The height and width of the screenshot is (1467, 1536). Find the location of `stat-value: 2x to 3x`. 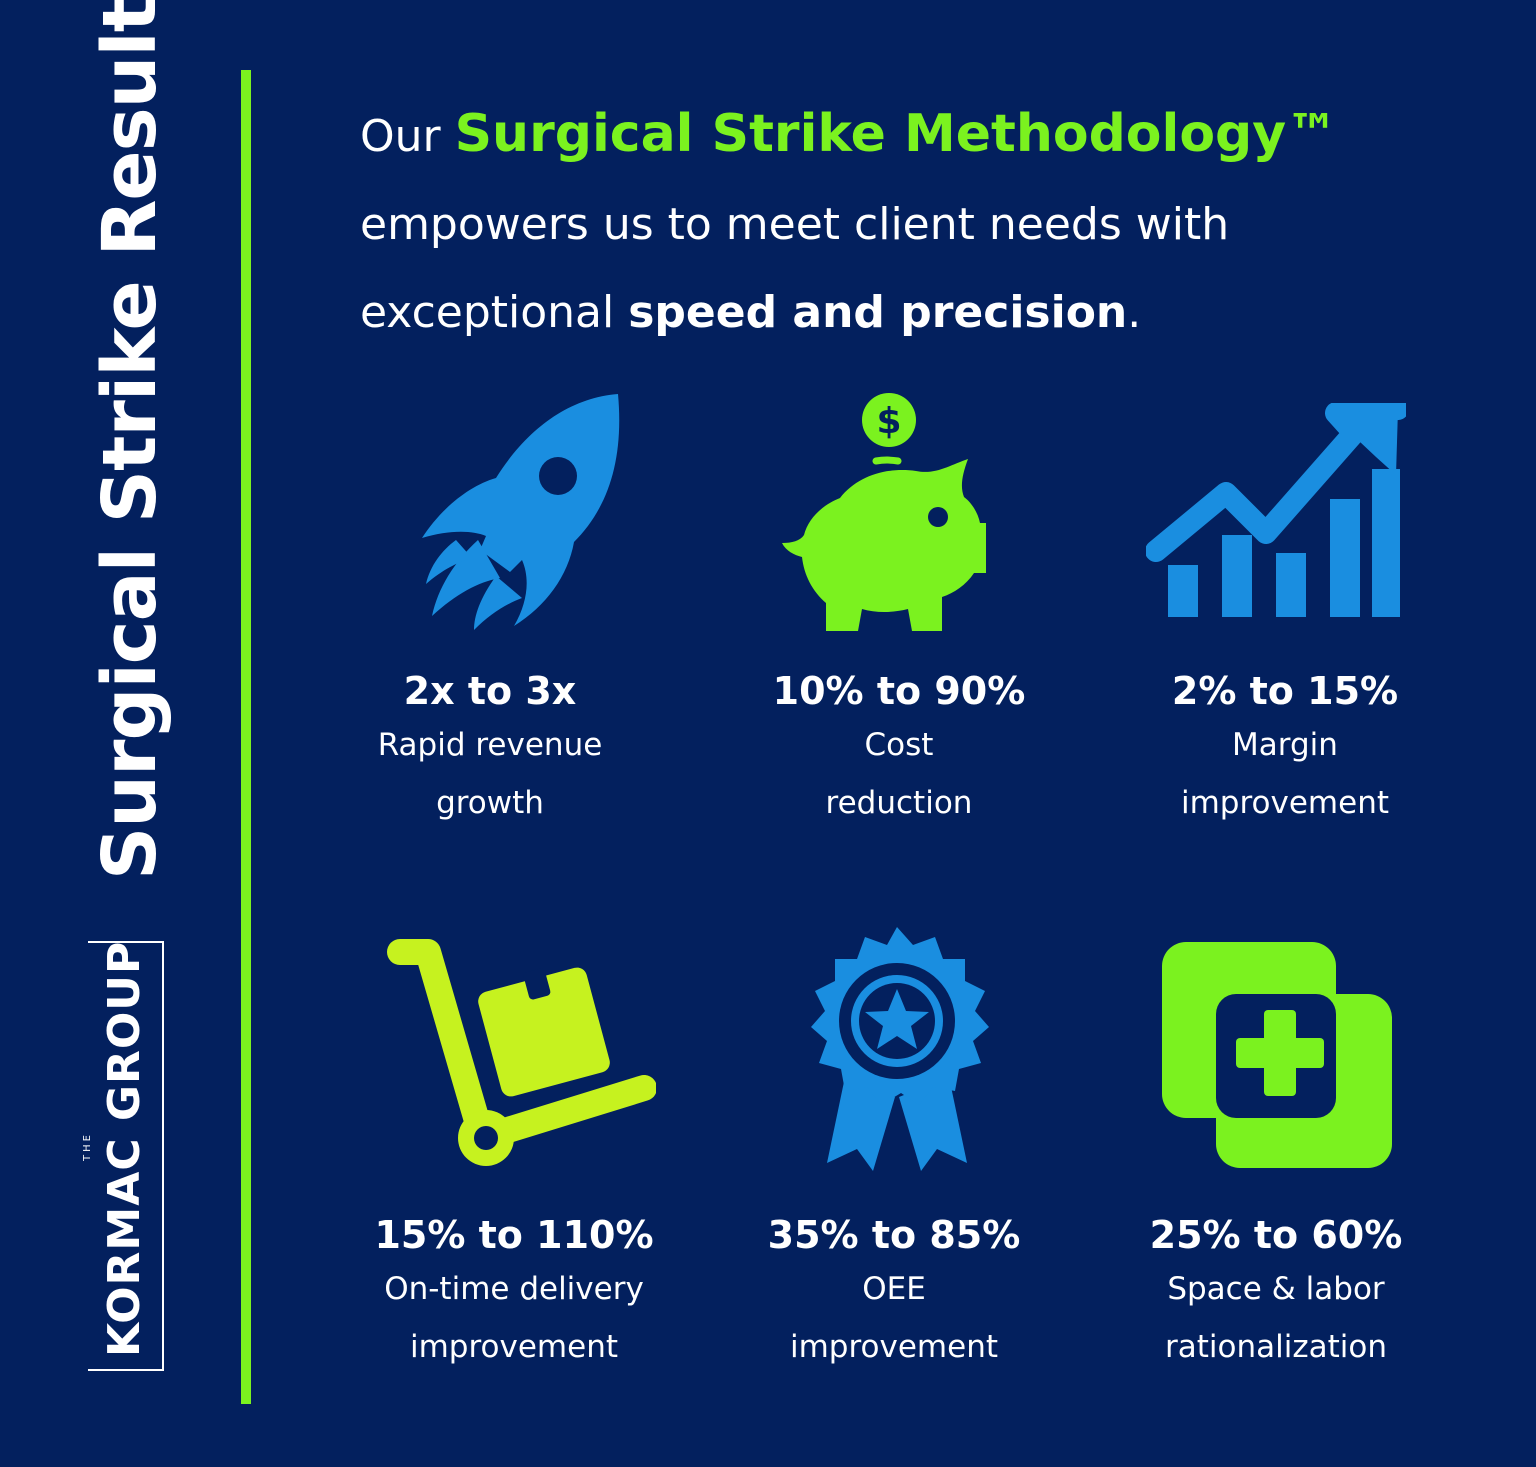

stat-value: 2x to 3x is located at coordinates (490, 691).